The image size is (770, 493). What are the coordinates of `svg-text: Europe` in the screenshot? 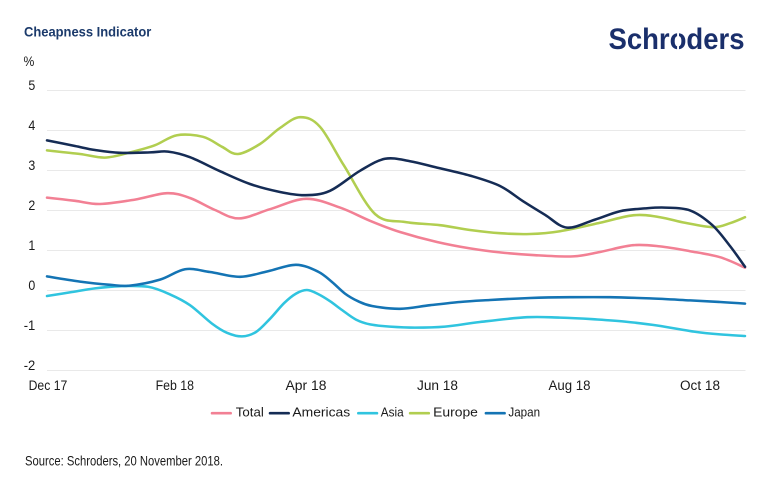 It's located at (455, 412).